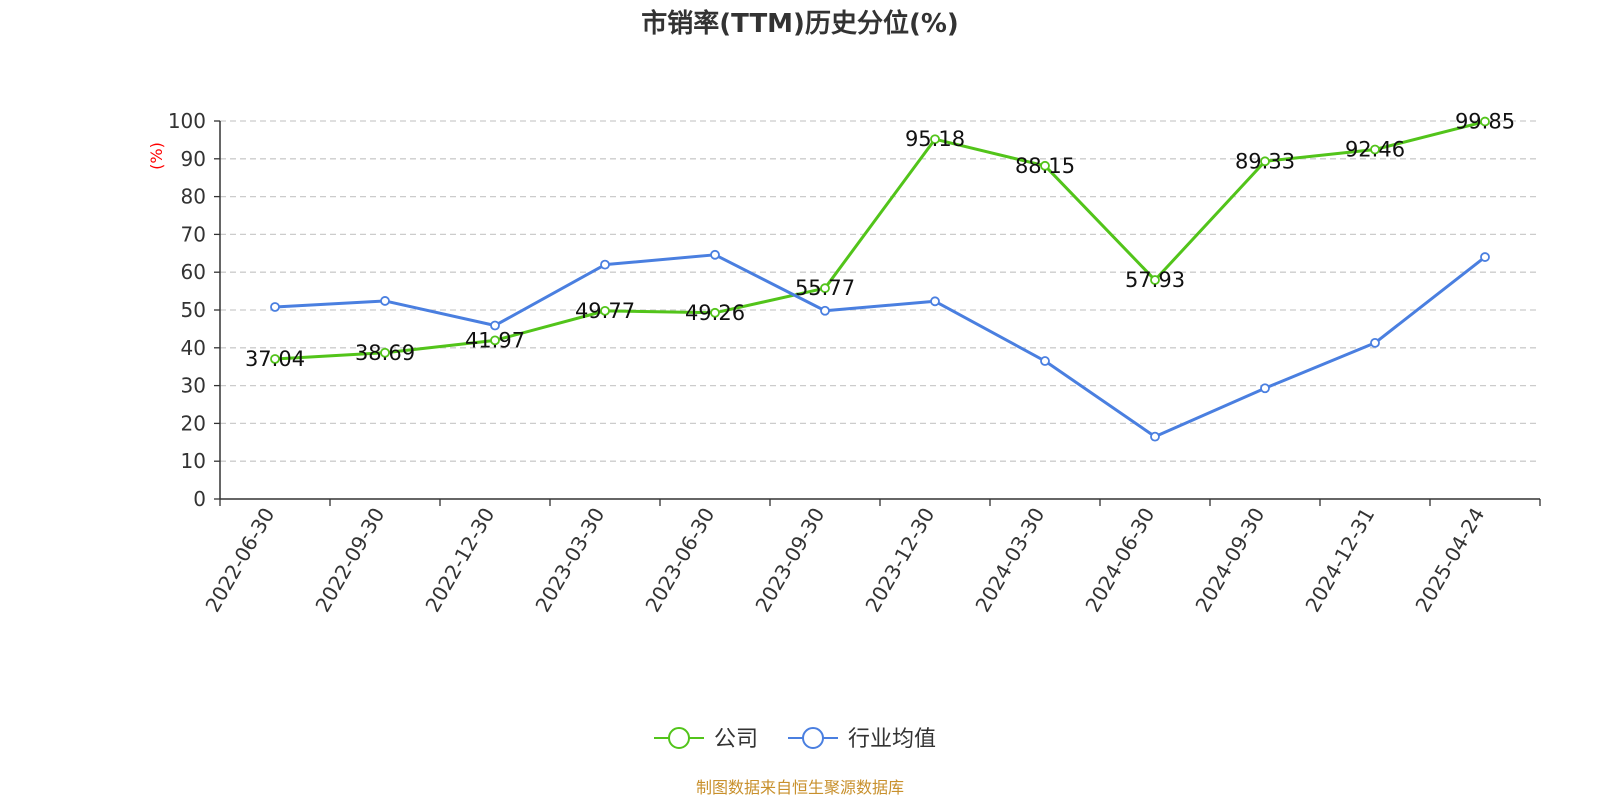  What do you see at coordinates (193, 348) in the screenshot?
I see `y-tick-label: 40` at bounding box center [193, 348].